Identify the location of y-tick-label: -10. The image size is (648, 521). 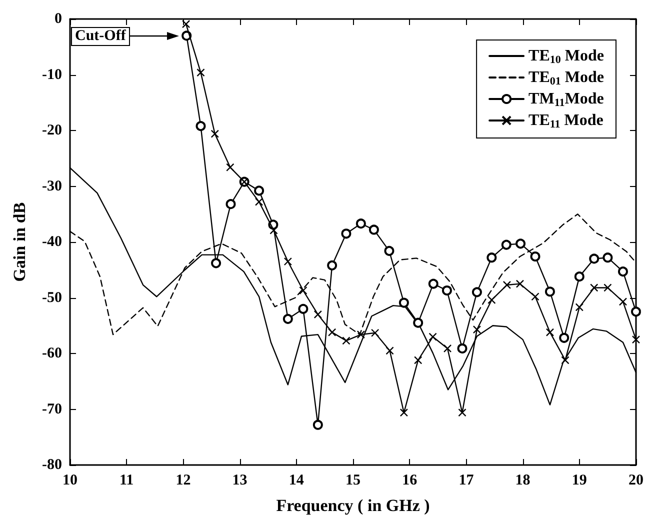
(52, 74).